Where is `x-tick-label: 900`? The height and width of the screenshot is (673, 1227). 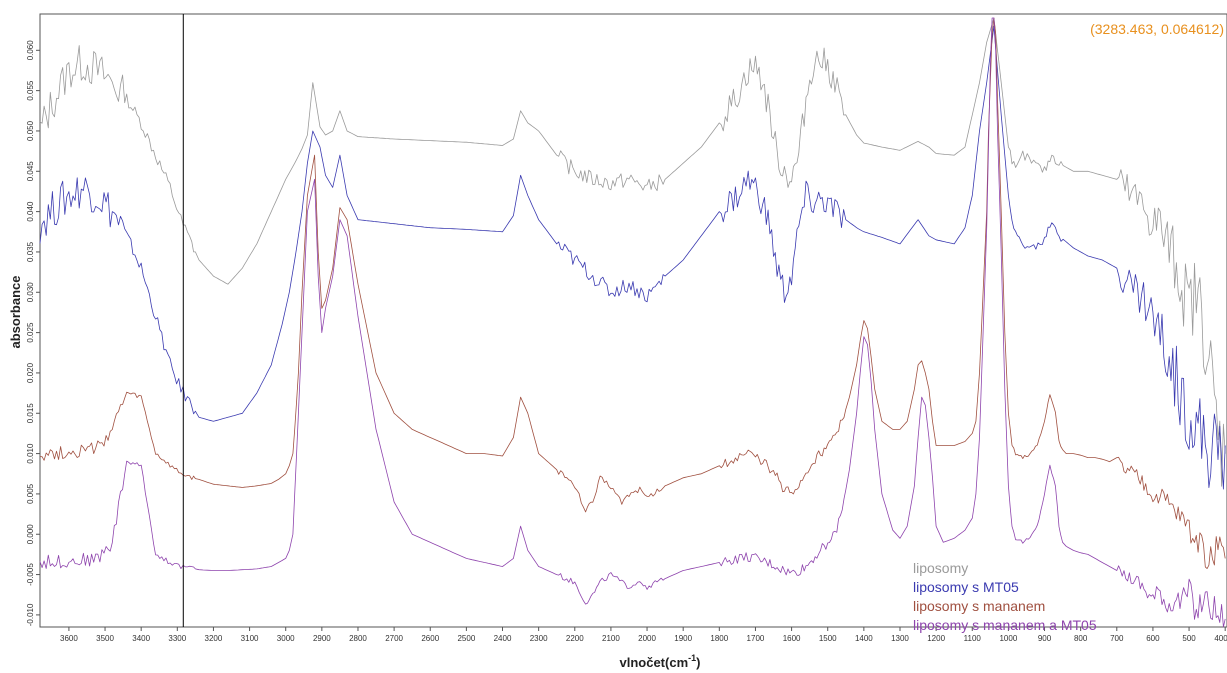
x-tick-label: 900 is located at coordinates (1045, 638).